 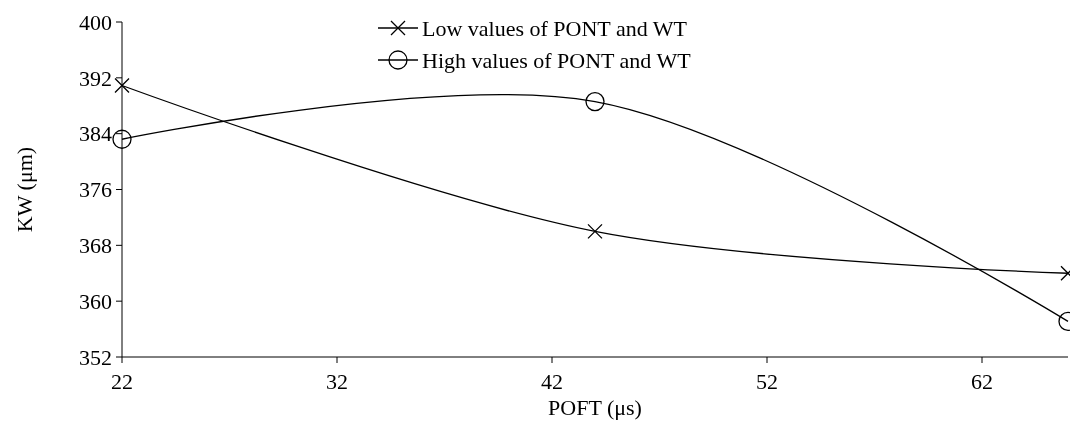 What do you see at coordinates (95, 78) in the screenshot?
I see `y-tick-label: 392` at bounding box center [95, 78].